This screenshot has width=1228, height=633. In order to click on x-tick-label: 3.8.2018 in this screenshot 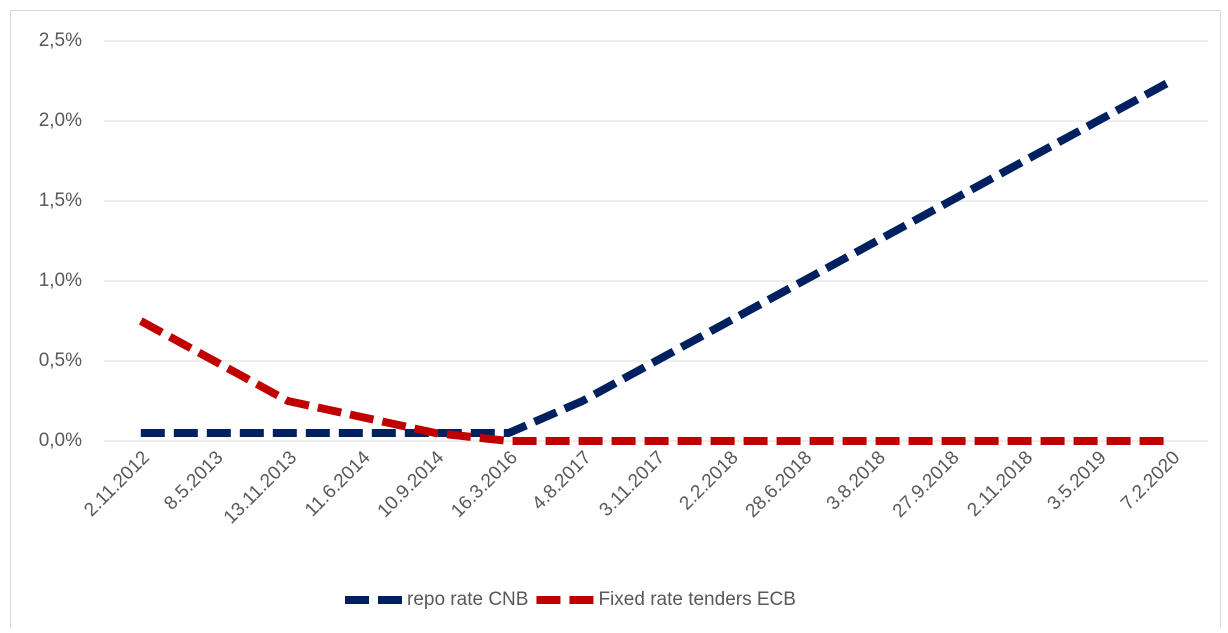, I will do `click(856, 480)`.